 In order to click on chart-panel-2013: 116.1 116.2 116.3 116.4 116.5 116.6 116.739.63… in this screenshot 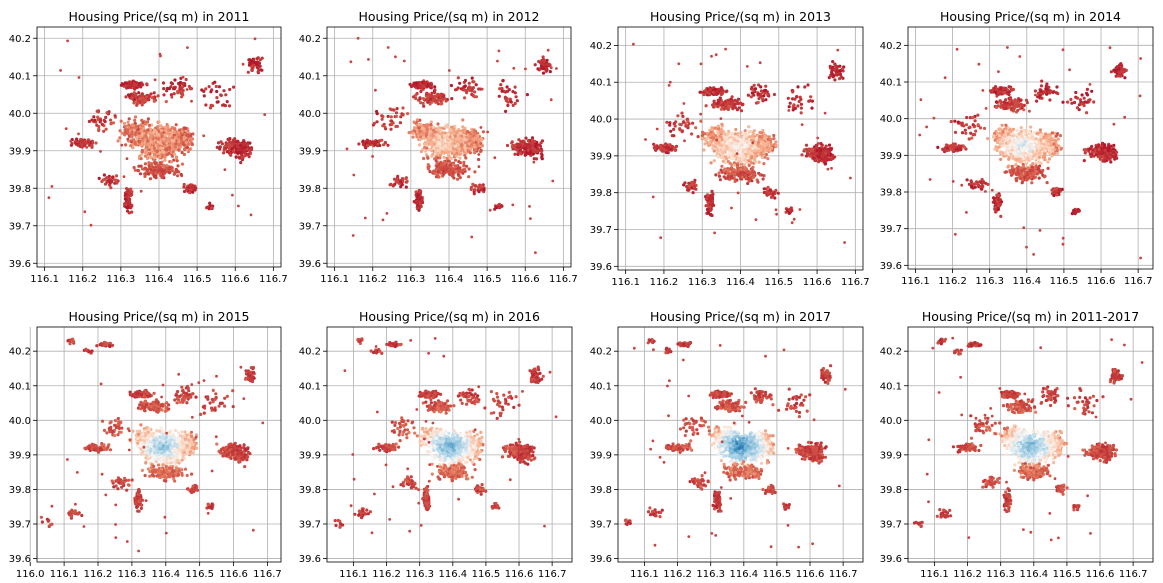, I will do `click(730, 148)`.